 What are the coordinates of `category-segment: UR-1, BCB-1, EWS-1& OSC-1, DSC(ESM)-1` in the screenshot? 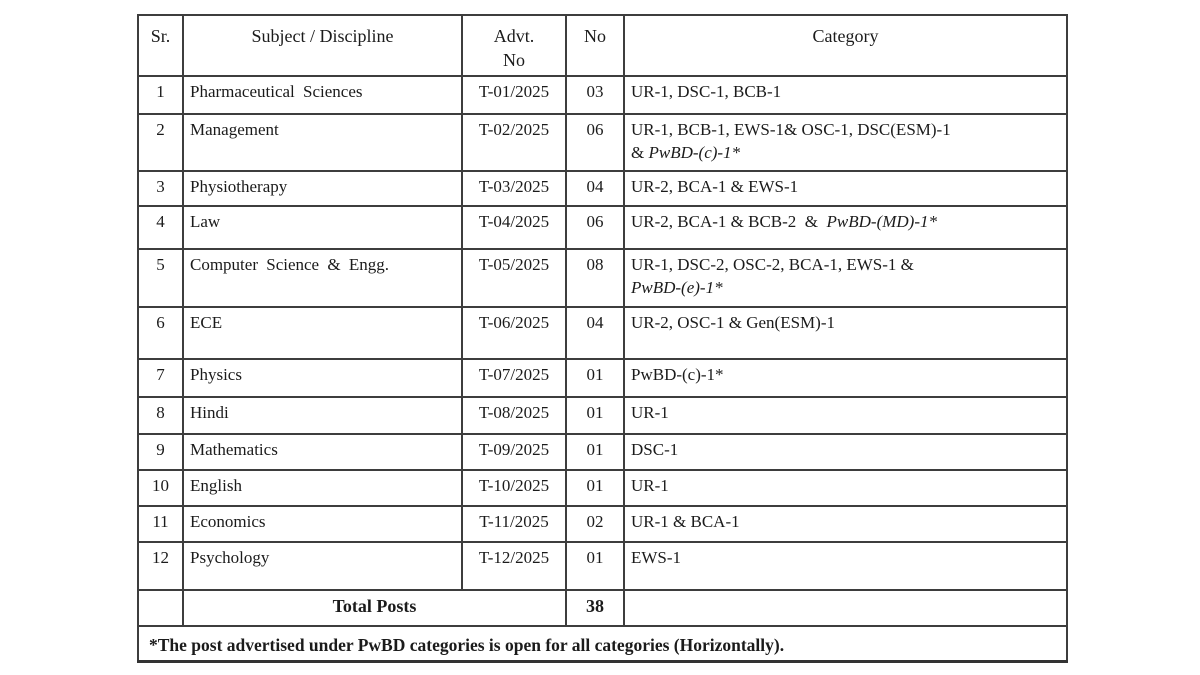 It's located at (791, 129).